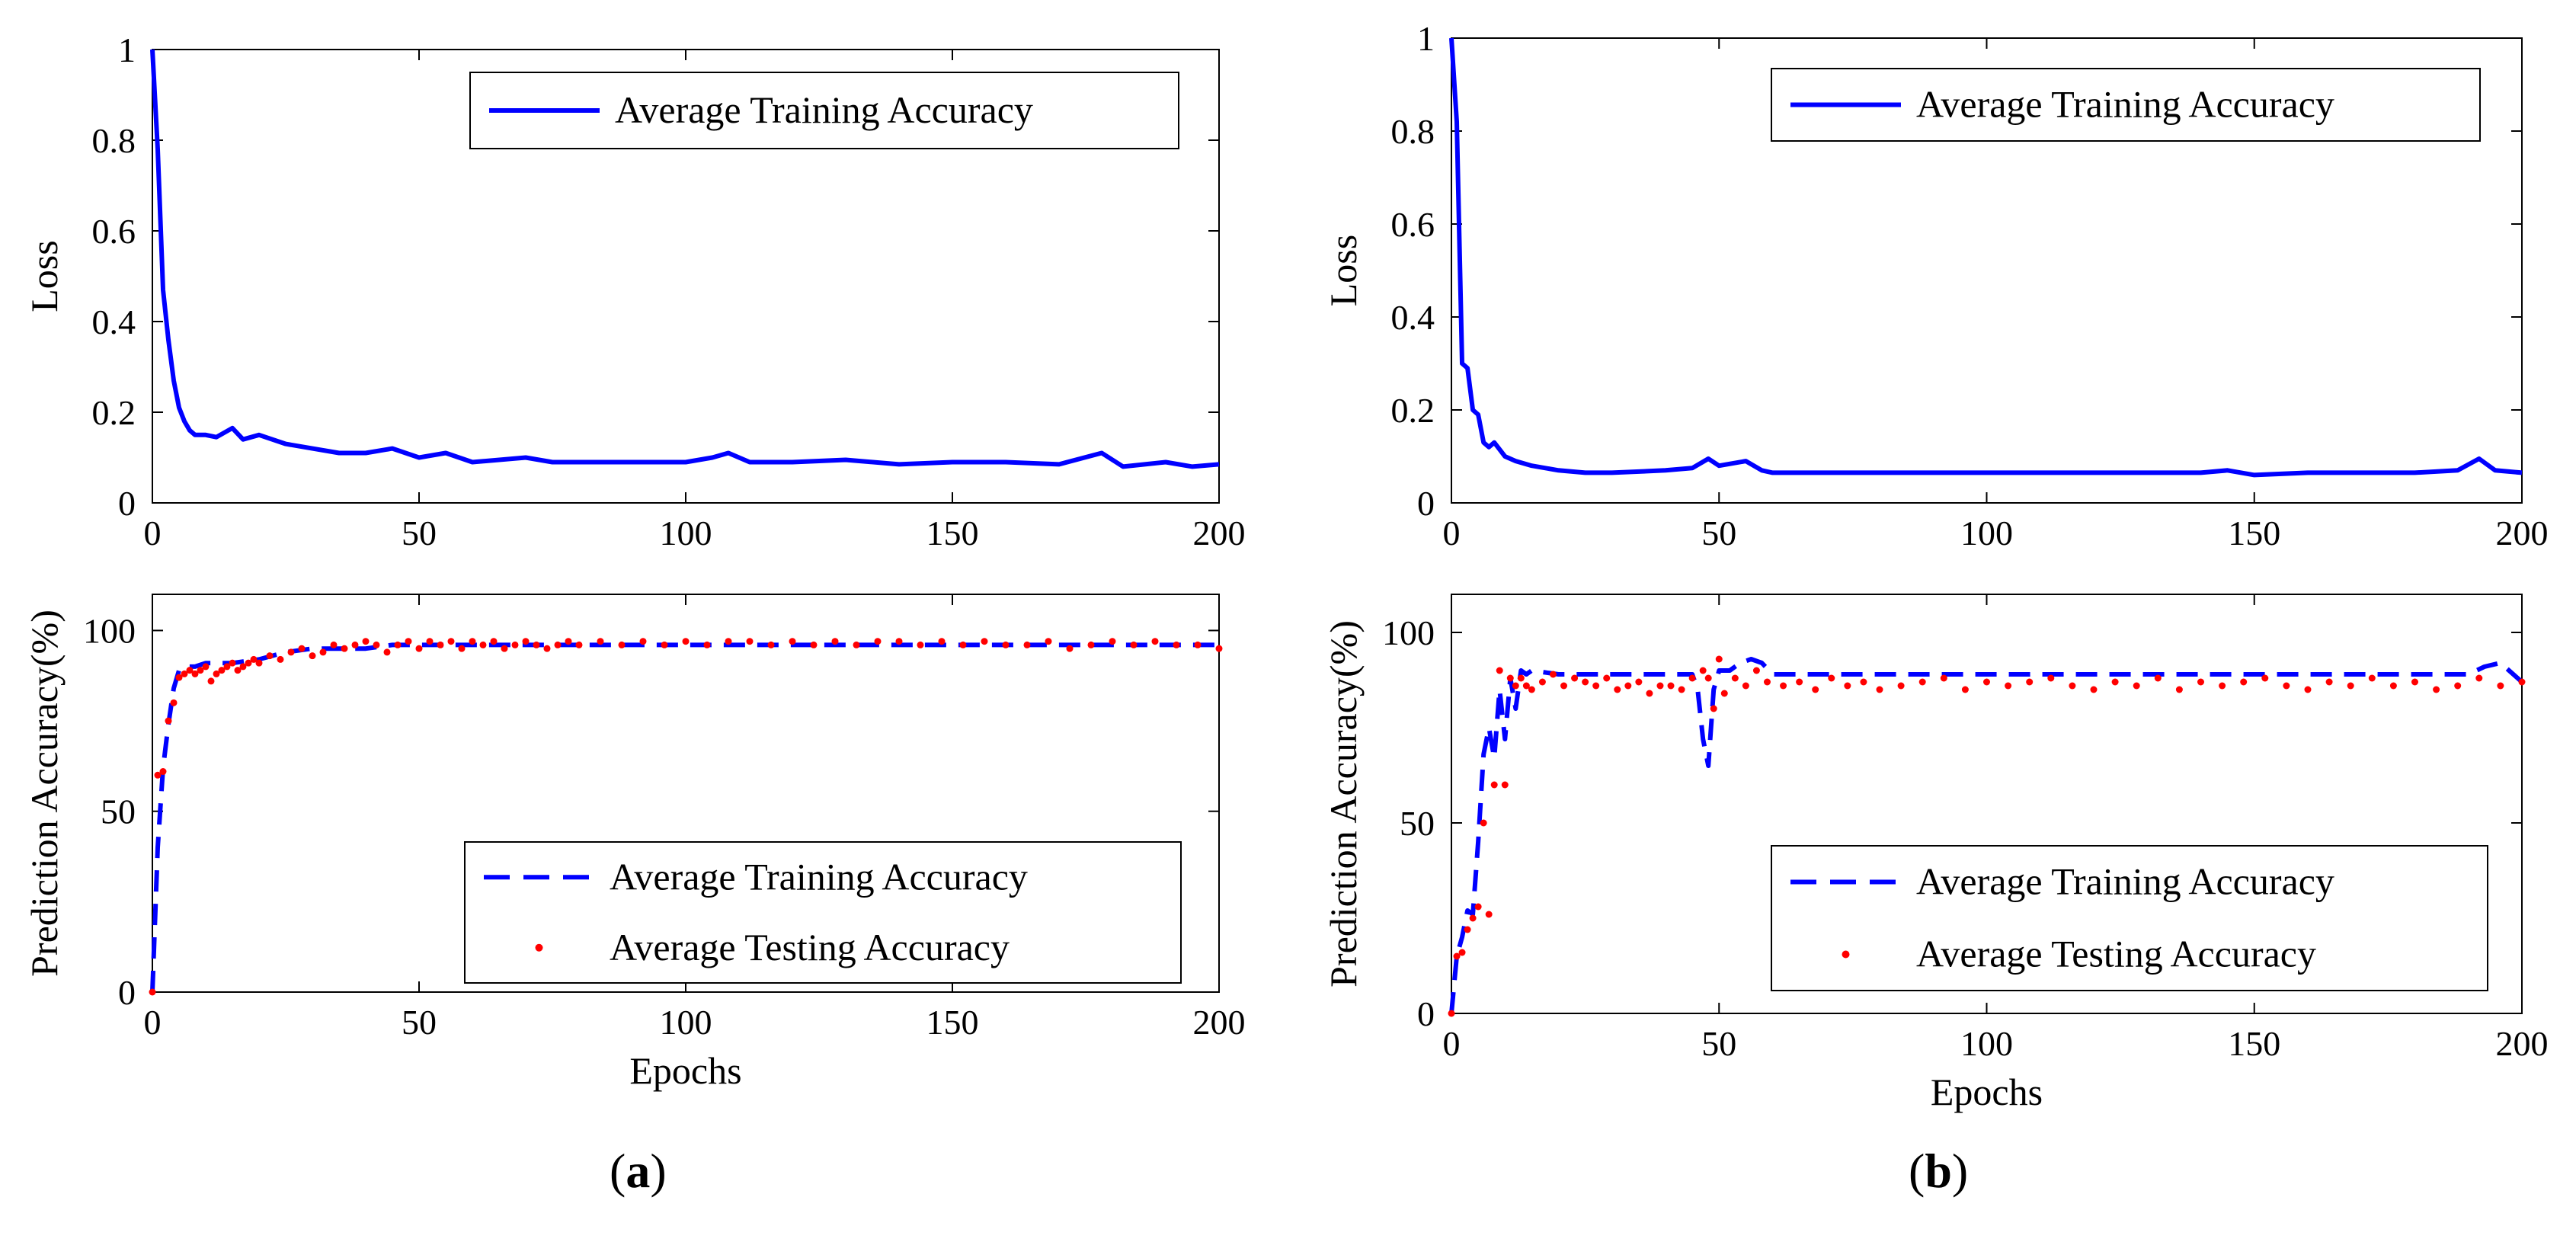 The width and height of the screenshot is (2576, 1242). I want to click on b-loss-legend-label-0: Average Training Accuracy, so click(2125, 104).